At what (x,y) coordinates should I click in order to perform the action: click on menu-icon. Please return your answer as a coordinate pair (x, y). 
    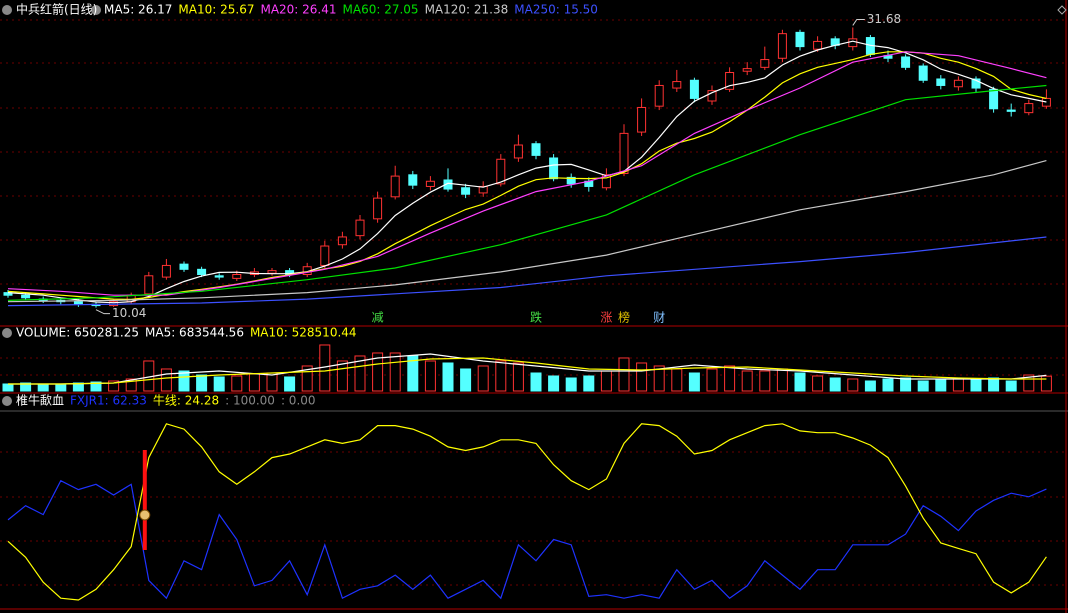
    Looking at the image, I should click on (1062, 10).